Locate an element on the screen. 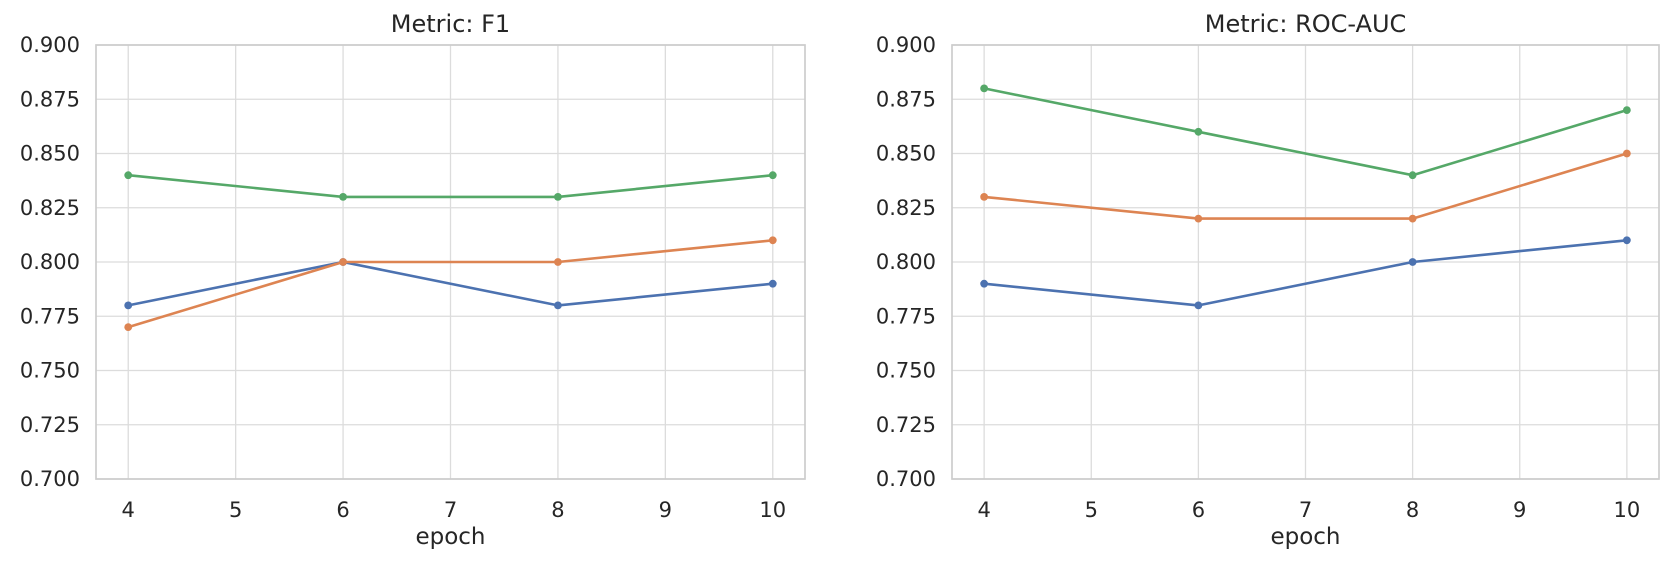 This screenshot has width=1673, height=565. chart-title: Metric: ROC-AUC is located at coordinates (1305, 24).